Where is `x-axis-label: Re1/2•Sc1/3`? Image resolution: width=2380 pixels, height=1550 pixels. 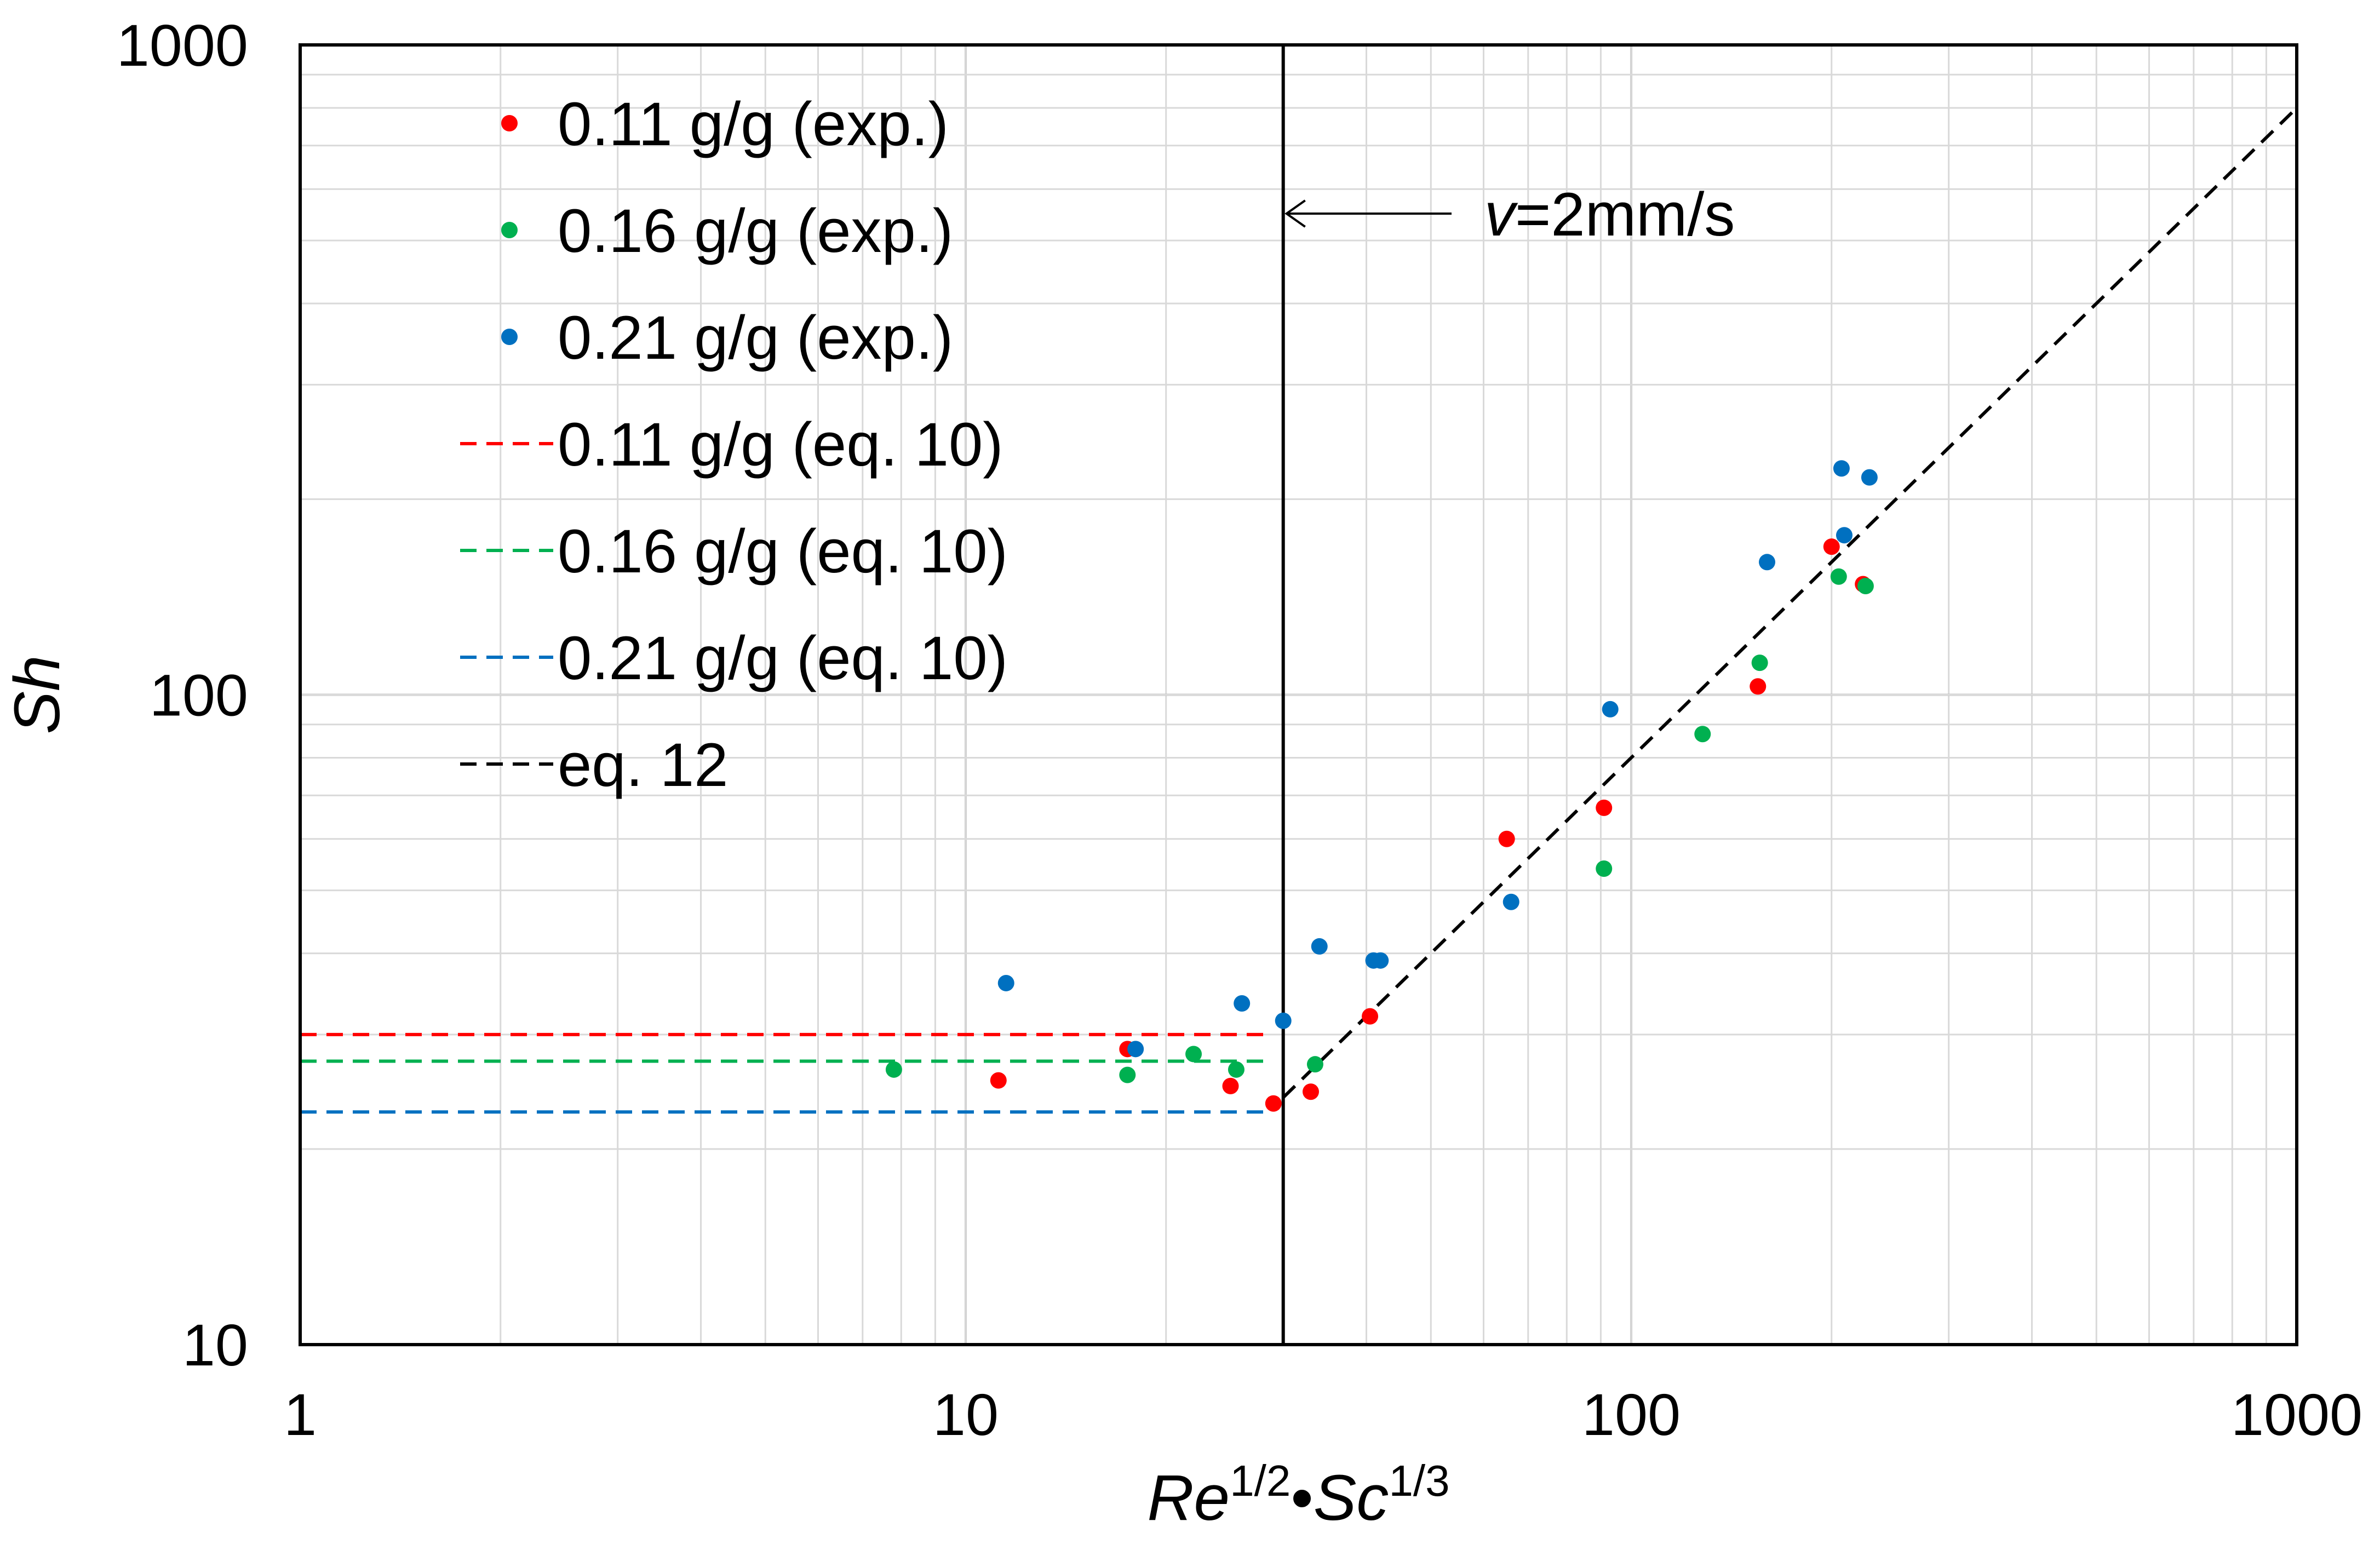
x-axis-label: Re1/2•Sc1/3 is located at coordinates (1298, 1495).